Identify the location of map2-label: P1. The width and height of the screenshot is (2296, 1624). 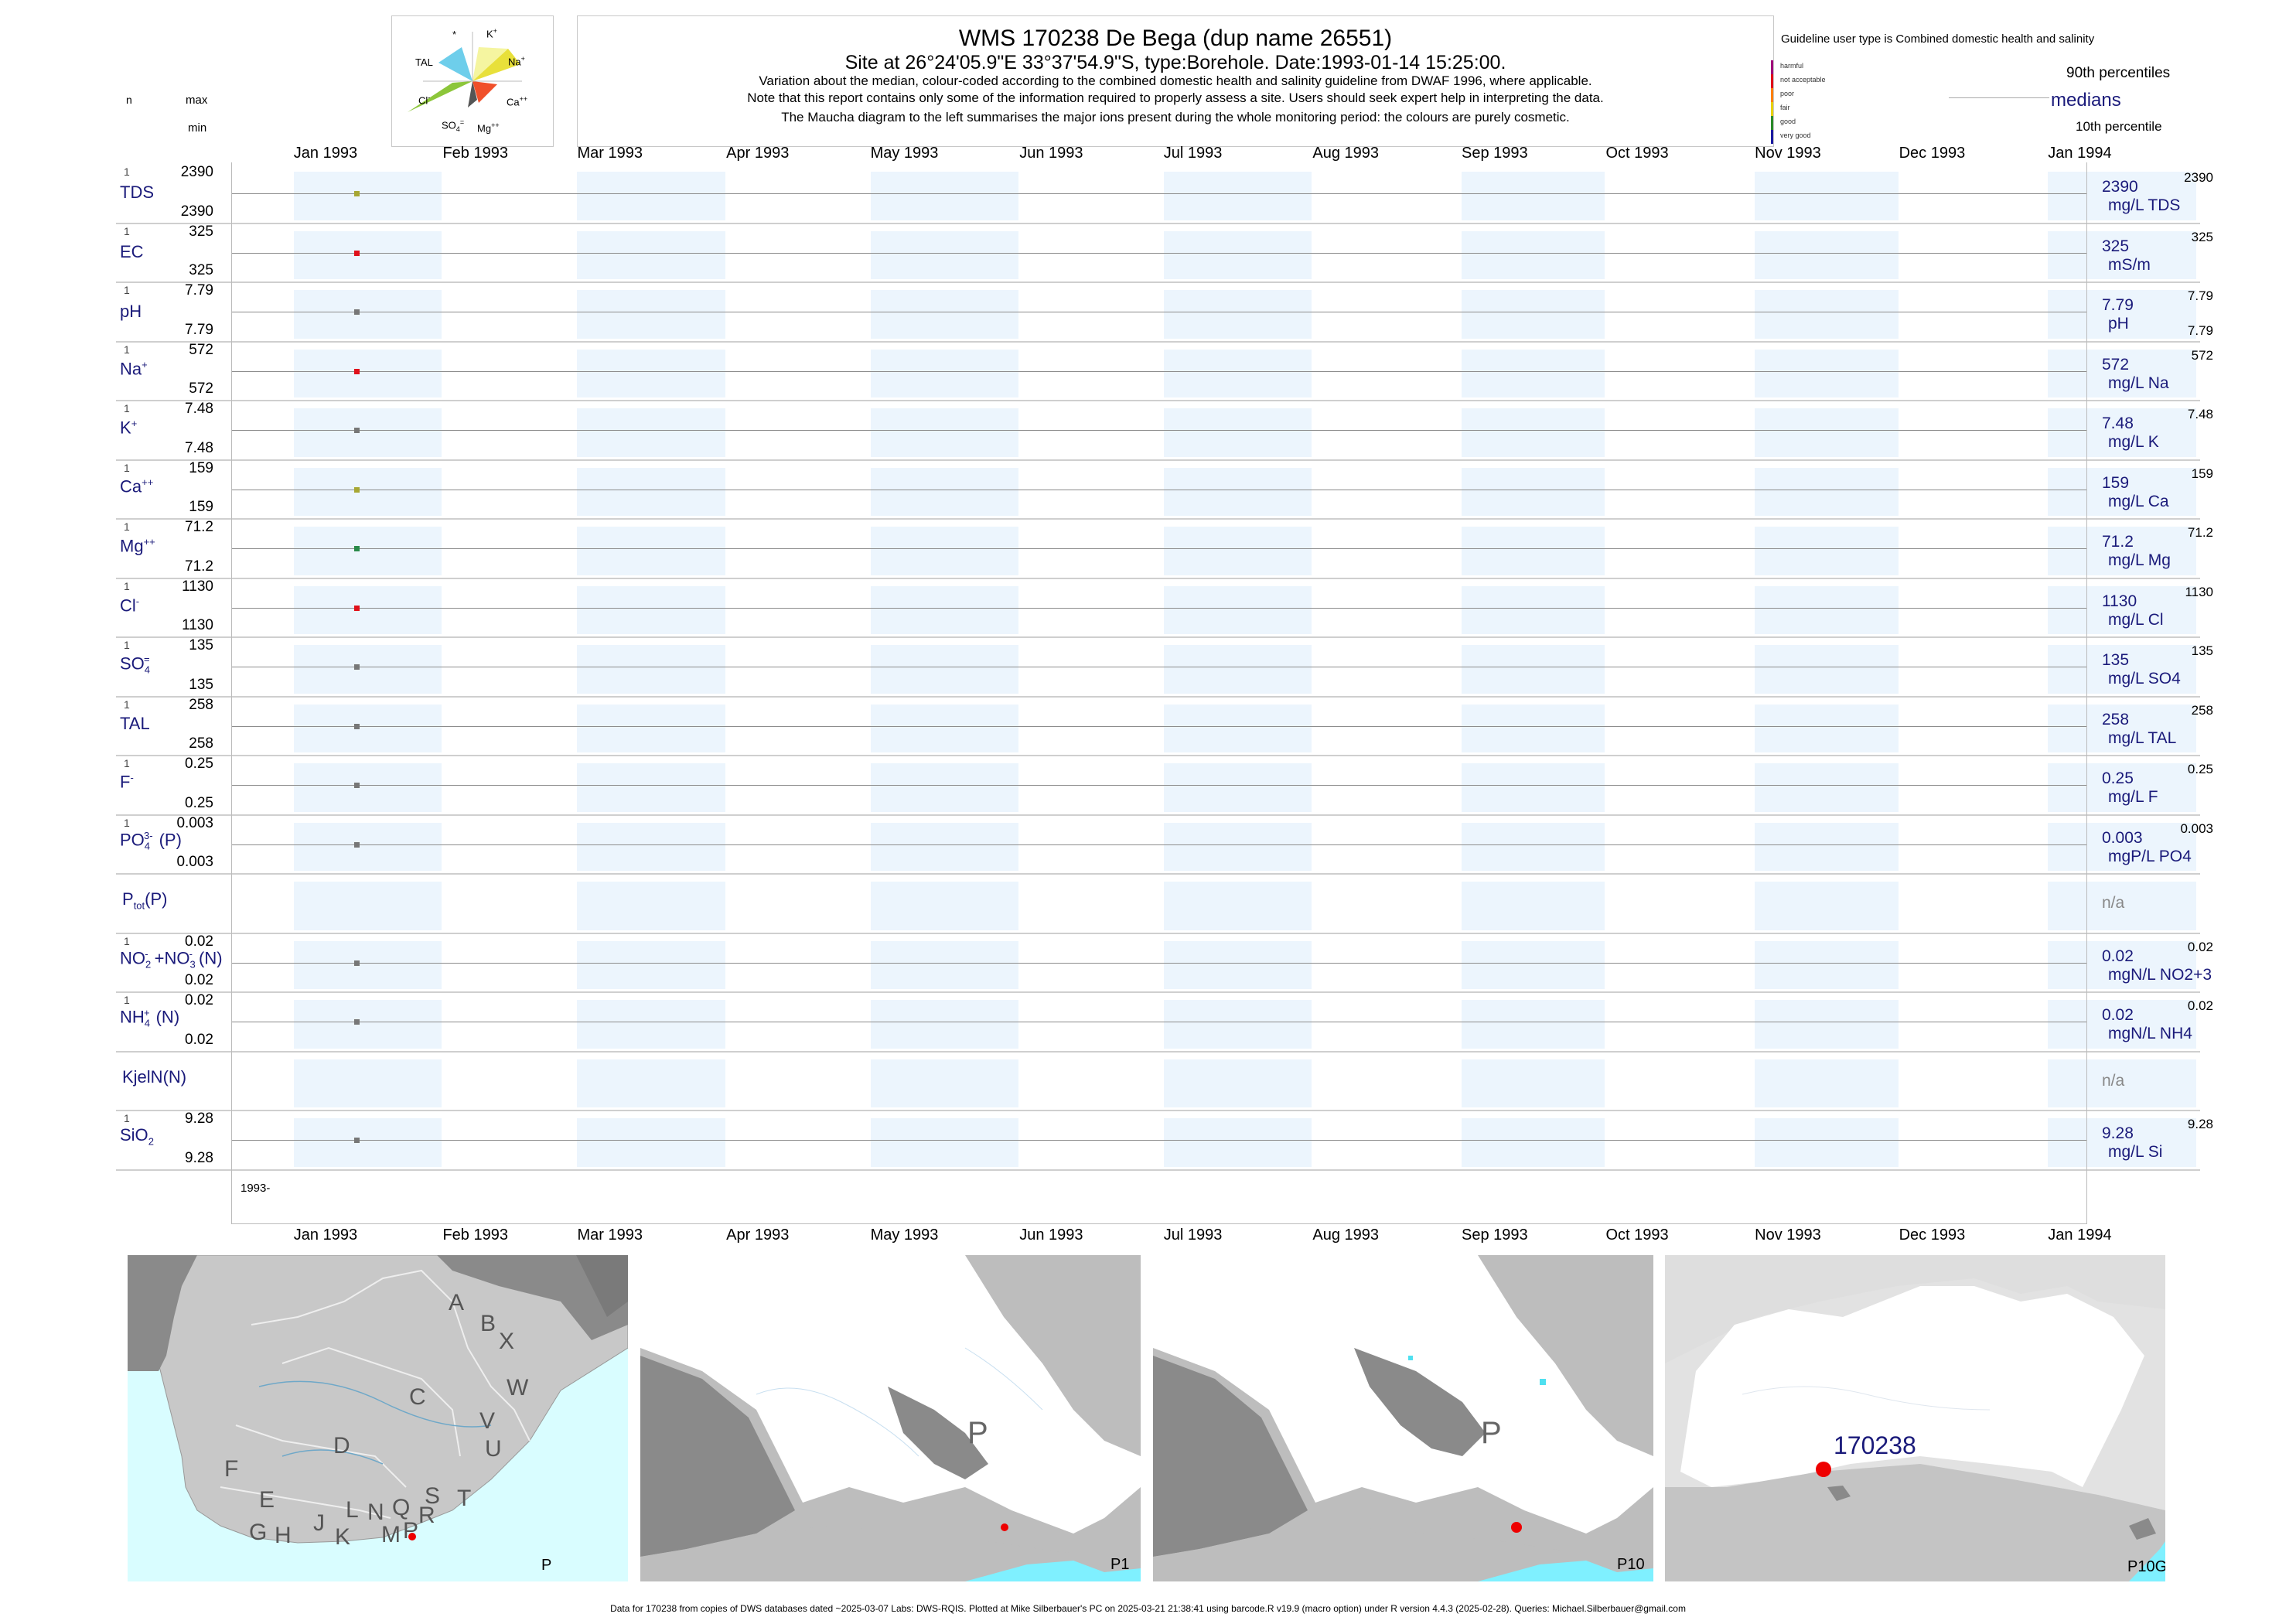
(1120, 1564).